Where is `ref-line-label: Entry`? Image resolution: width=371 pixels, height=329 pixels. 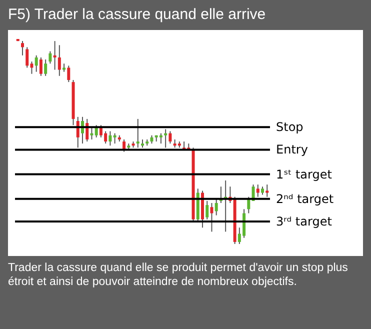
ref-line-label: Entry is located at coordinates (292, 149).